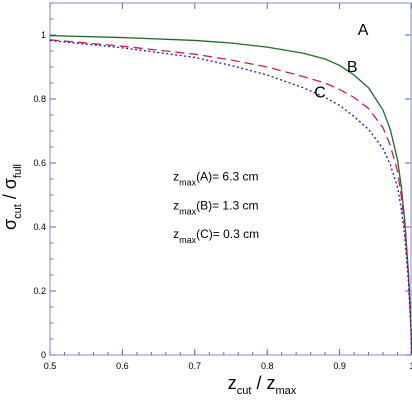 The image size is (412, 406). What do you see at coordinates (270, 383) in the screenshot?
I see `x-axis-main2: z` at bounding box center [270, 383].